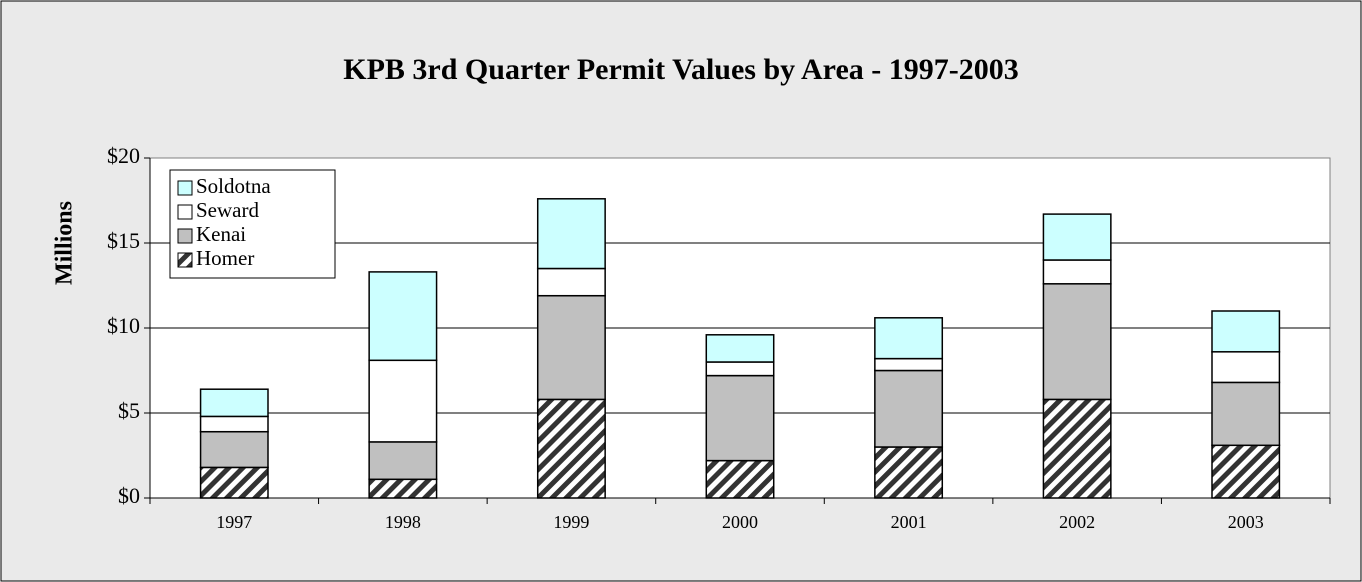 The image size is (1362, 582). Describe the element at coordinates (740, 522) in the screenshot. I see `x-tick-label: 2000` at that location.